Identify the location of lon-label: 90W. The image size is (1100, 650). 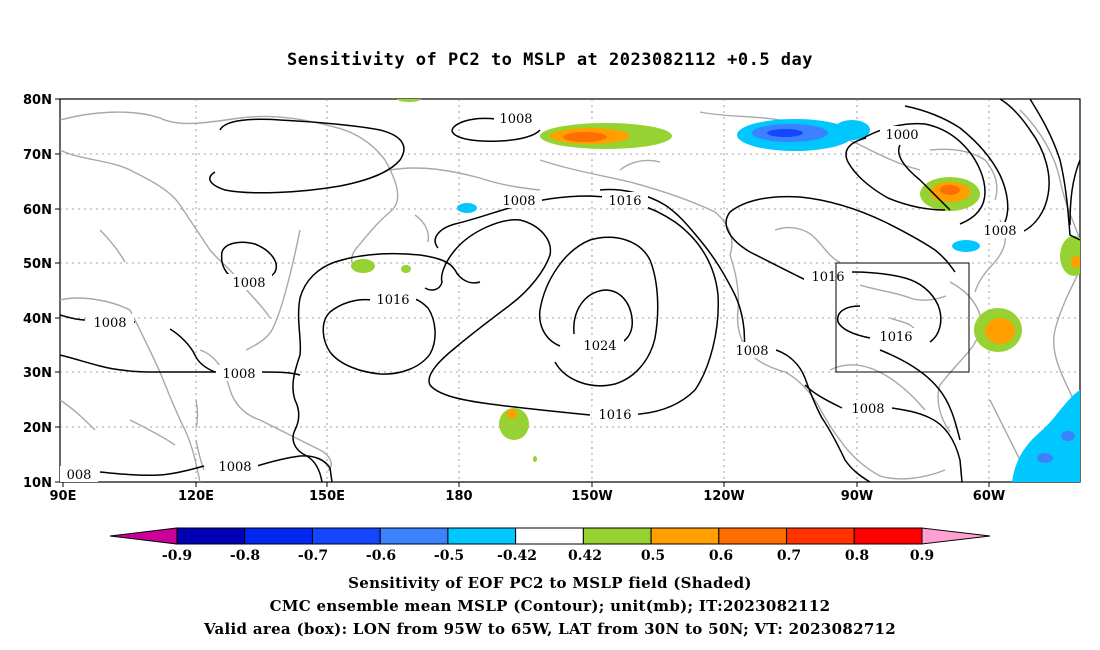
(857, 496).